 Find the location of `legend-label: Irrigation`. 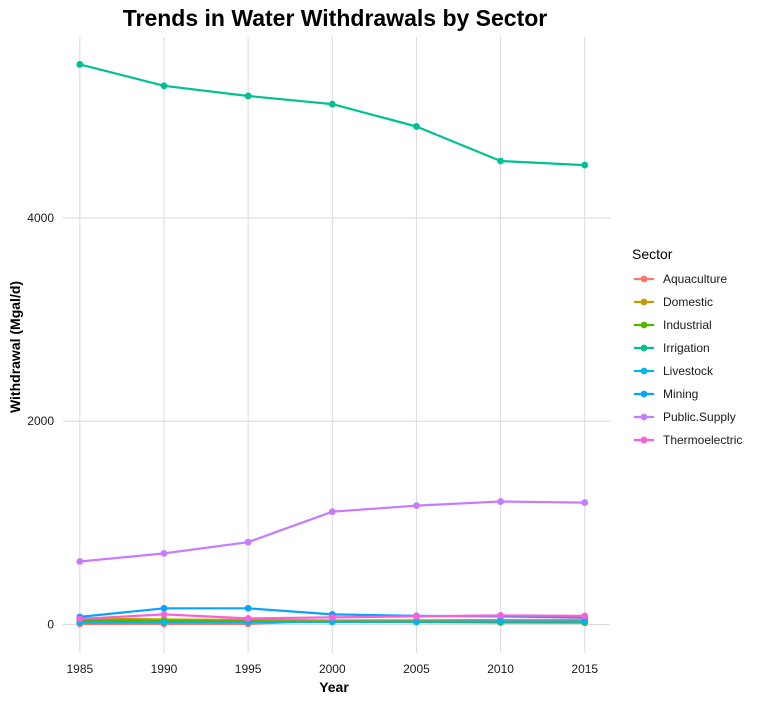

legend-label: Irrigation is located at coordinates (686, 348).